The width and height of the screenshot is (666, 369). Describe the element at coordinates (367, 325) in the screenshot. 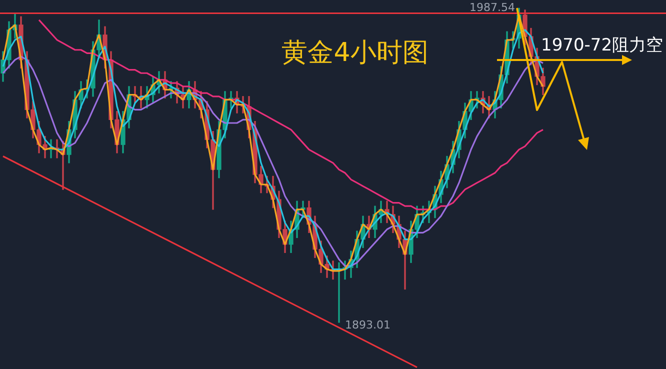

I see `annotation: 1893.01` at that location.